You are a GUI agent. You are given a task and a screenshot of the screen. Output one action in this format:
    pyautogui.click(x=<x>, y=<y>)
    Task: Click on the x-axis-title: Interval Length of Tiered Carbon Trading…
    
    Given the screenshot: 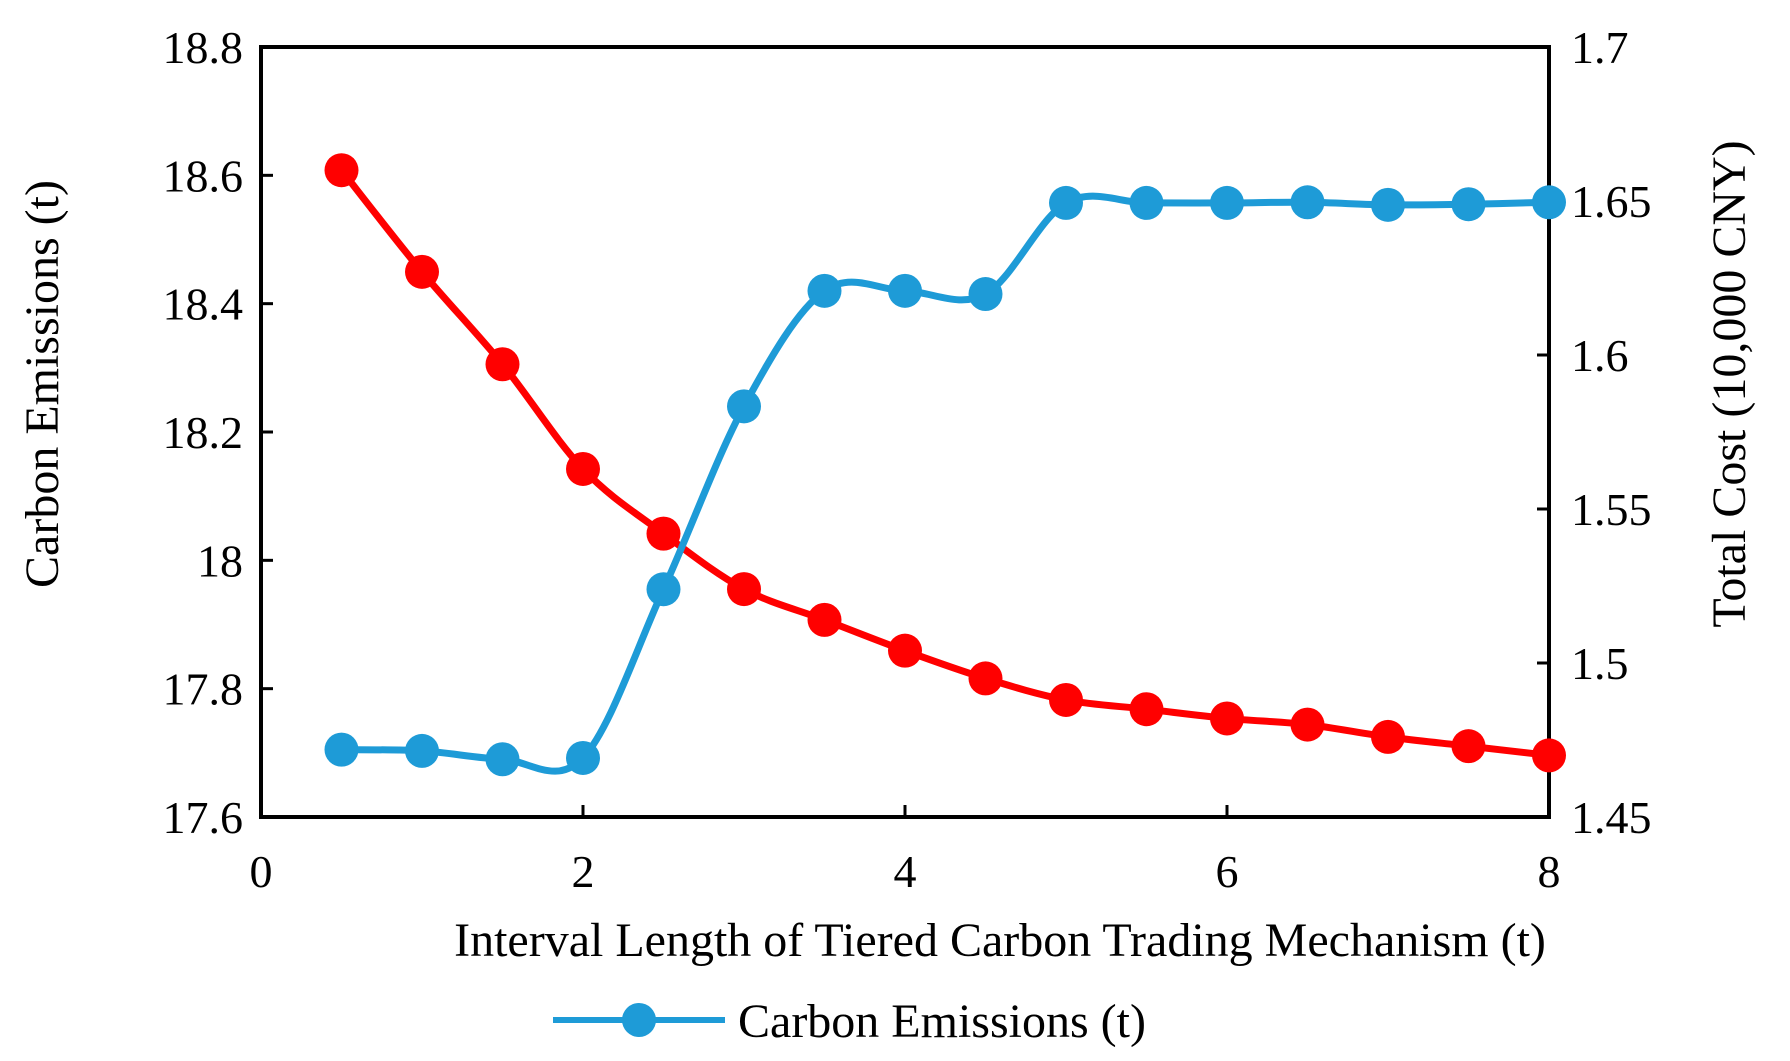 What is the action you would take?
    pyautogui.click(x=1000, y=940)
    